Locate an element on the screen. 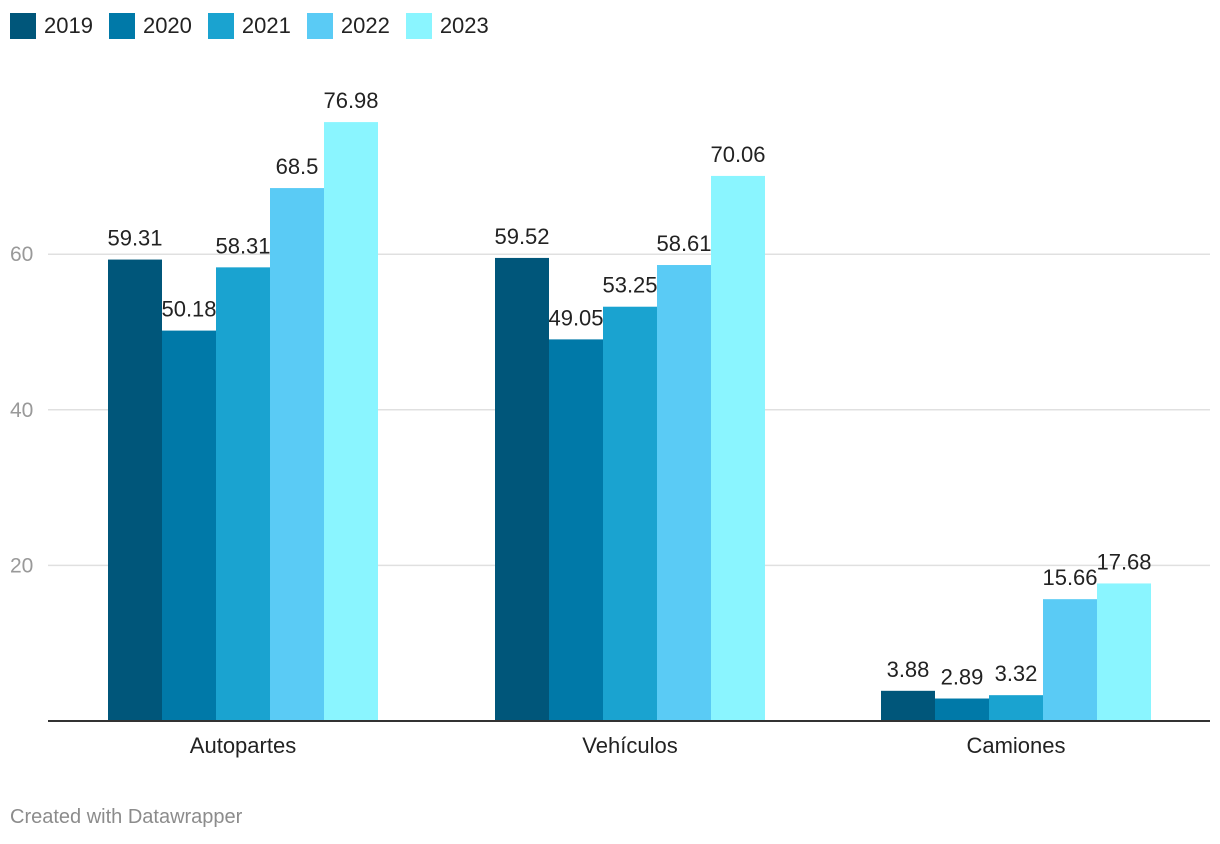 This screenshot has height=844, width=1220. data-label-autopartes-2022: 68.5 is located at coordinates (297, 166).